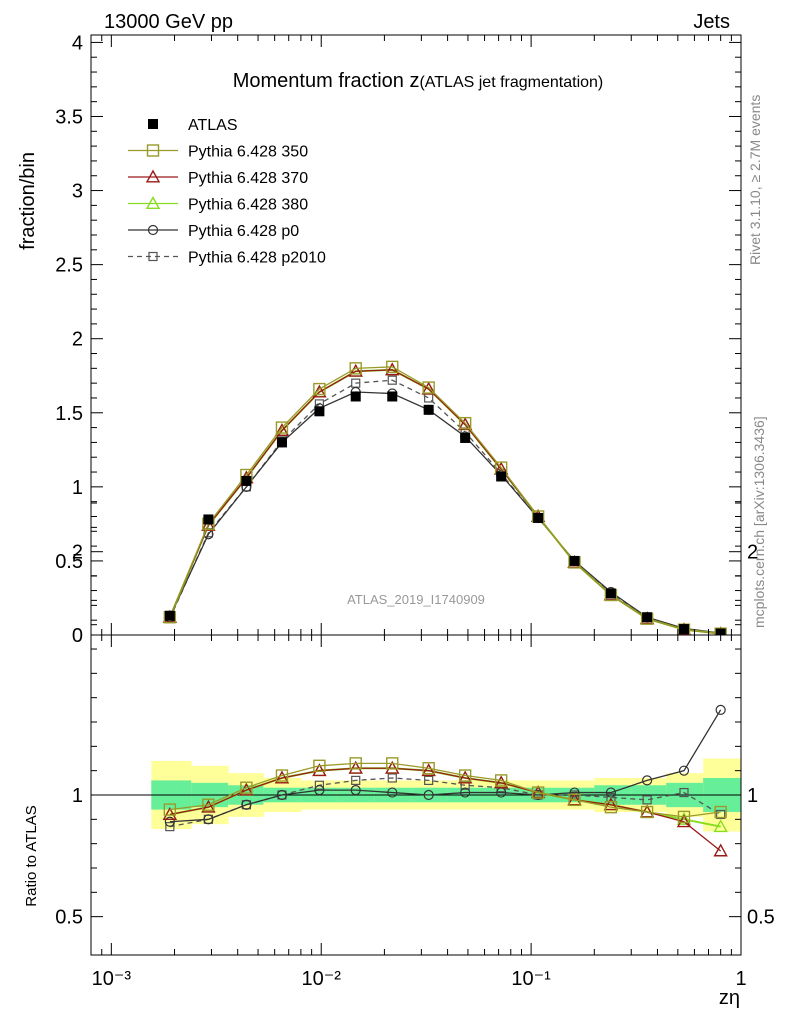 Image resolution: width=786 pixels, height=1024 pixels. What do you see at coordinates (326, 81) in the screenshot?
I see `main-title-text: Momentum fraction z` at bounding box center [326, 81].